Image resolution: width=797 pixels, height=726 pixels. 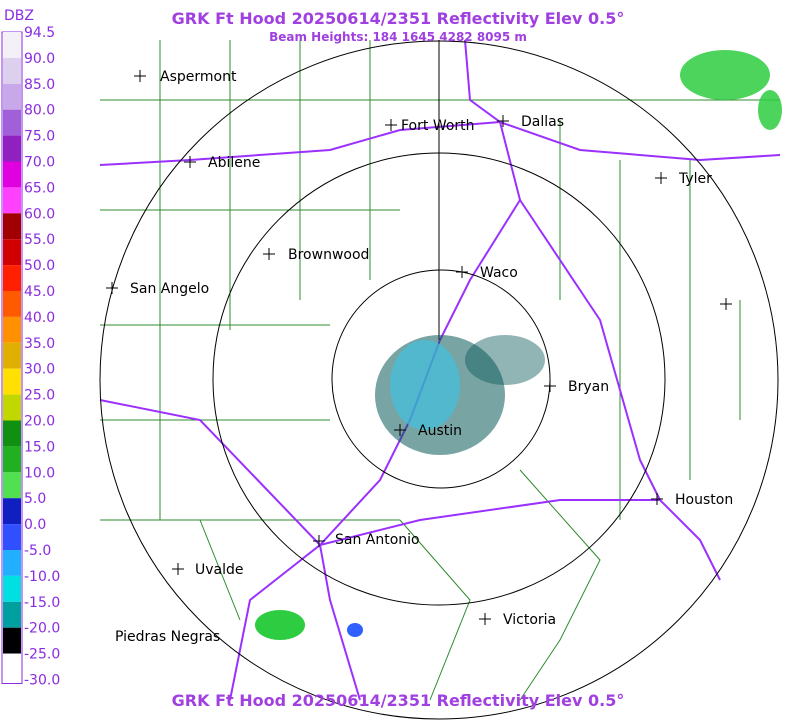 I want to click on colorbar-label: 40.0, so click(x=39, y=318).